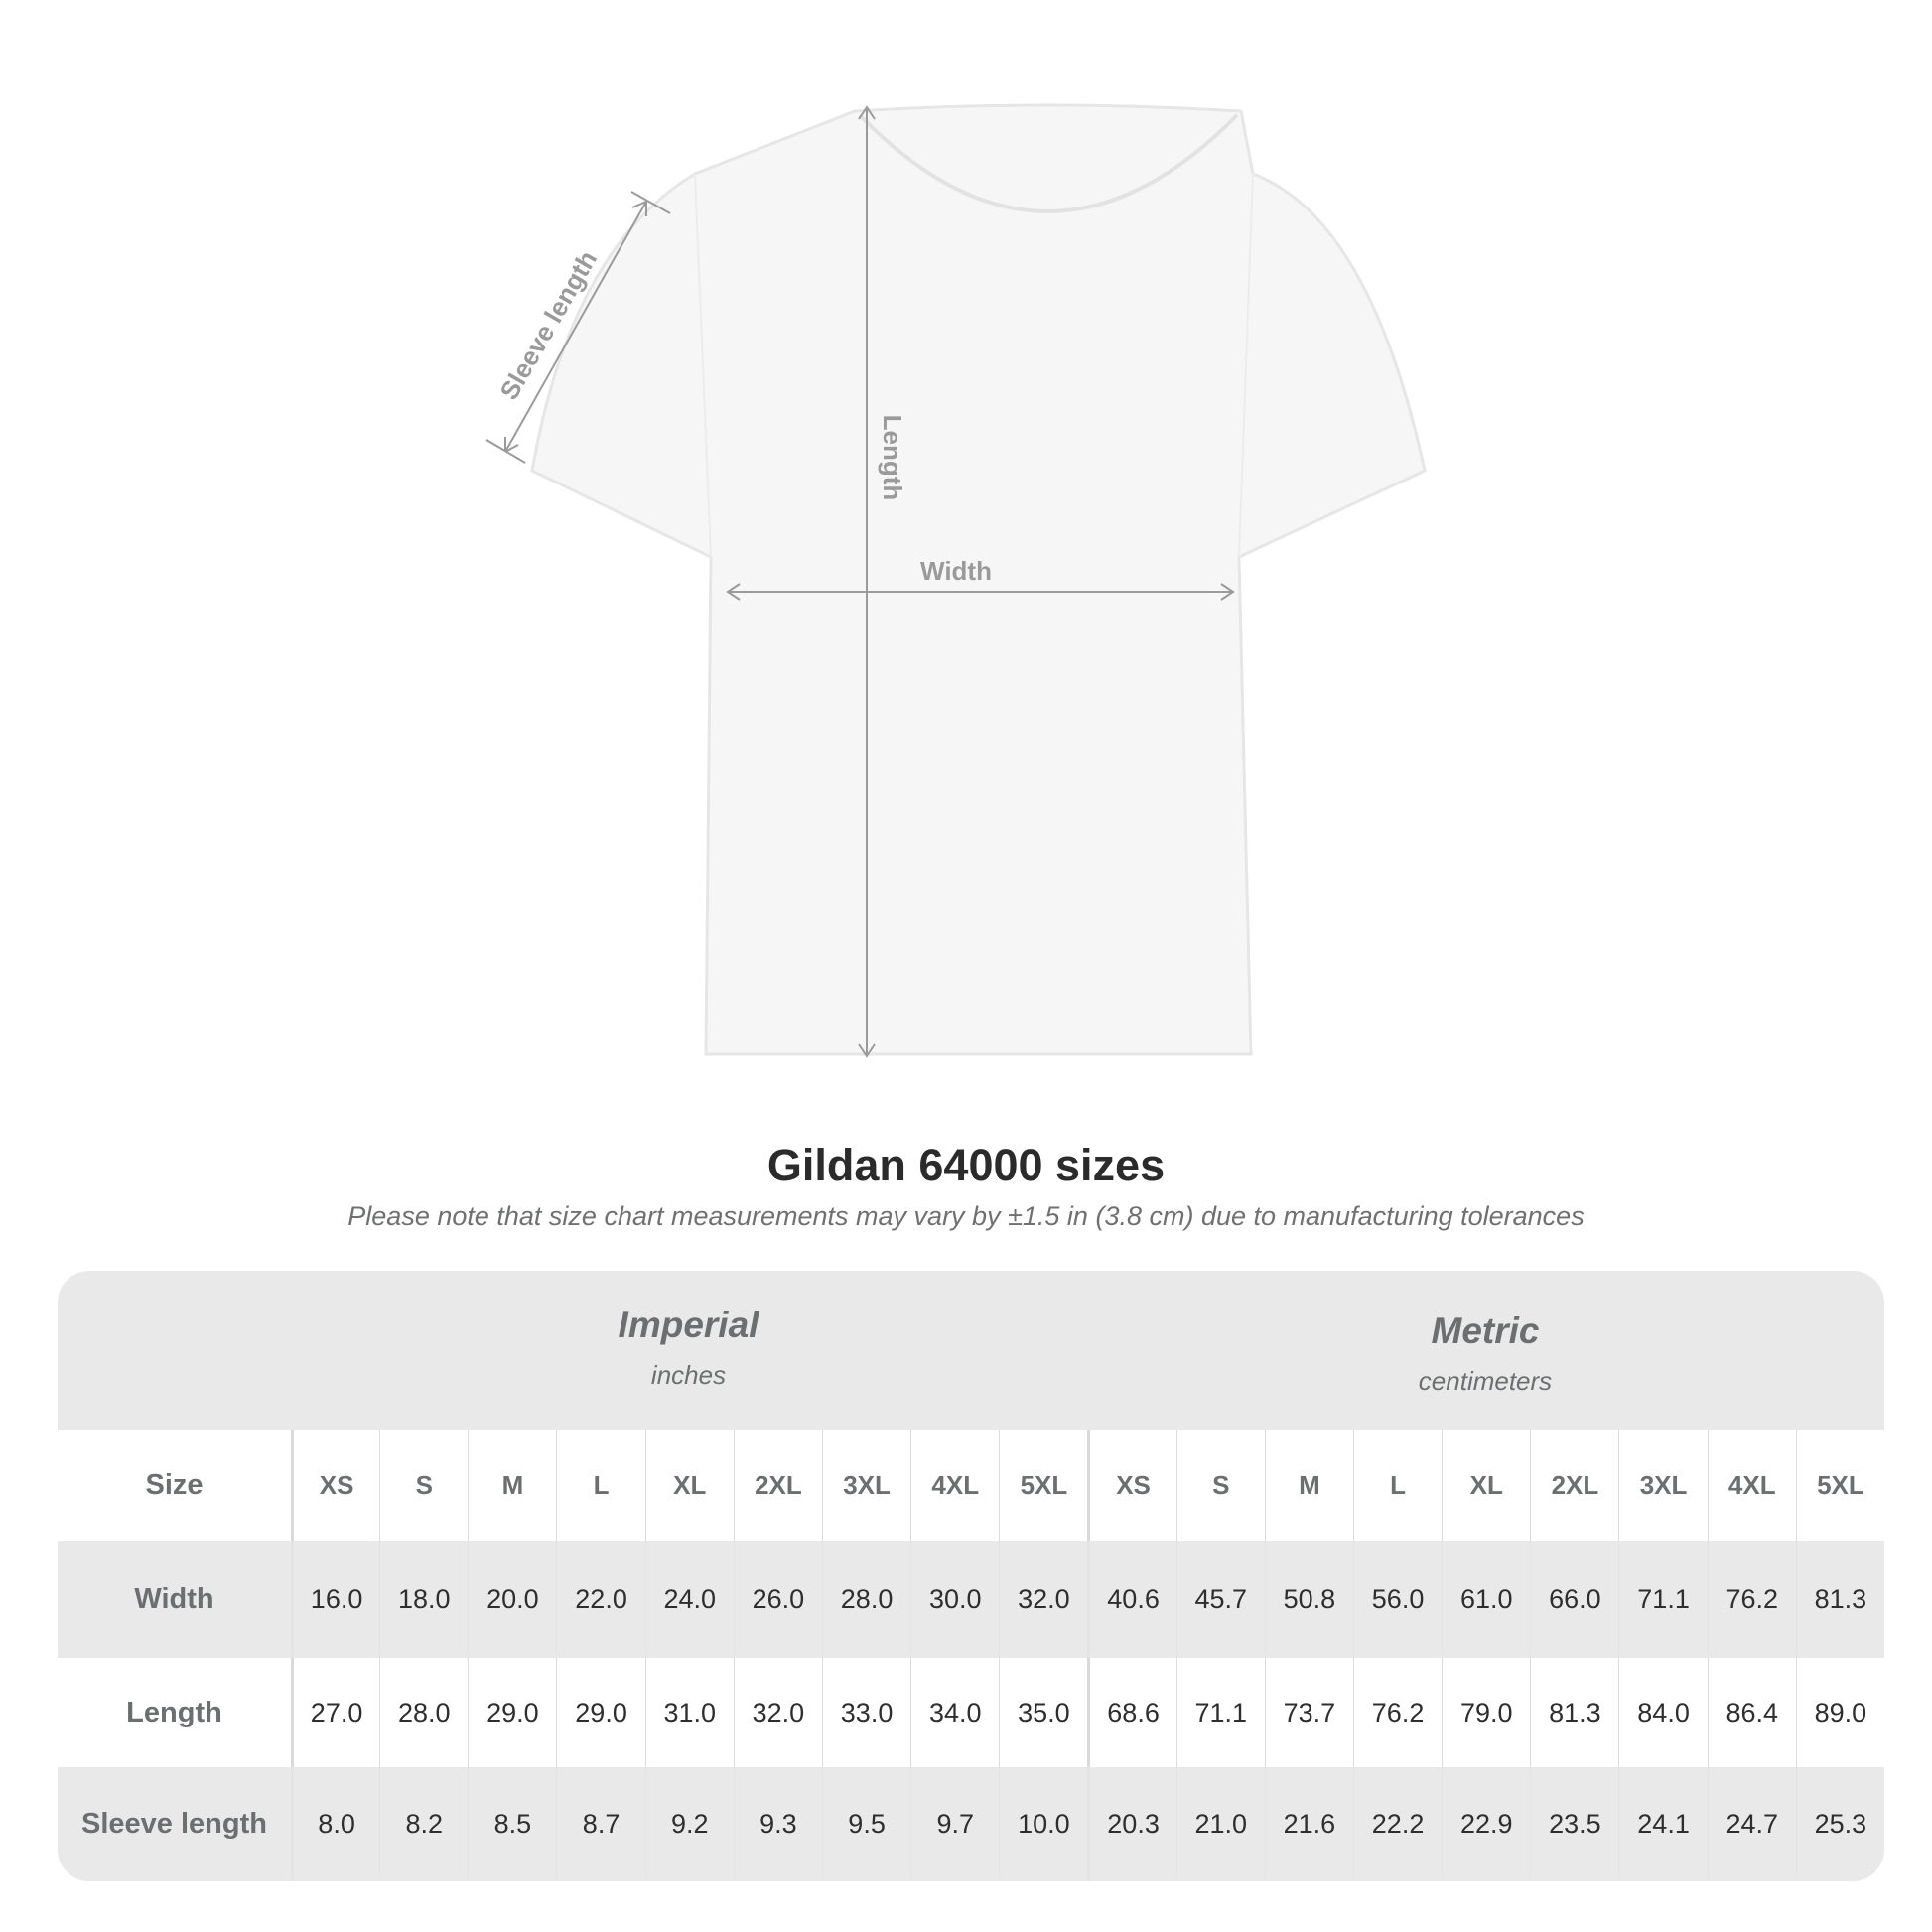 The image size is (1932, 1932). What do you see at coordinates (688, 1375) in the screenshot?
I see `imperial-unit: inches` at bounding box center [688, 1375].